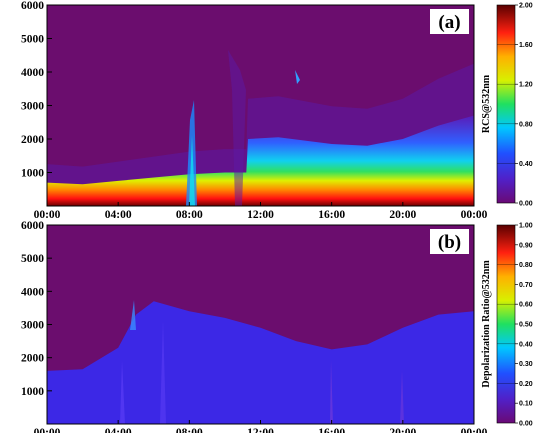 This screenshot has width=535, height=433. I want to click on panel-b-label-box: (b), so click(449, 241).